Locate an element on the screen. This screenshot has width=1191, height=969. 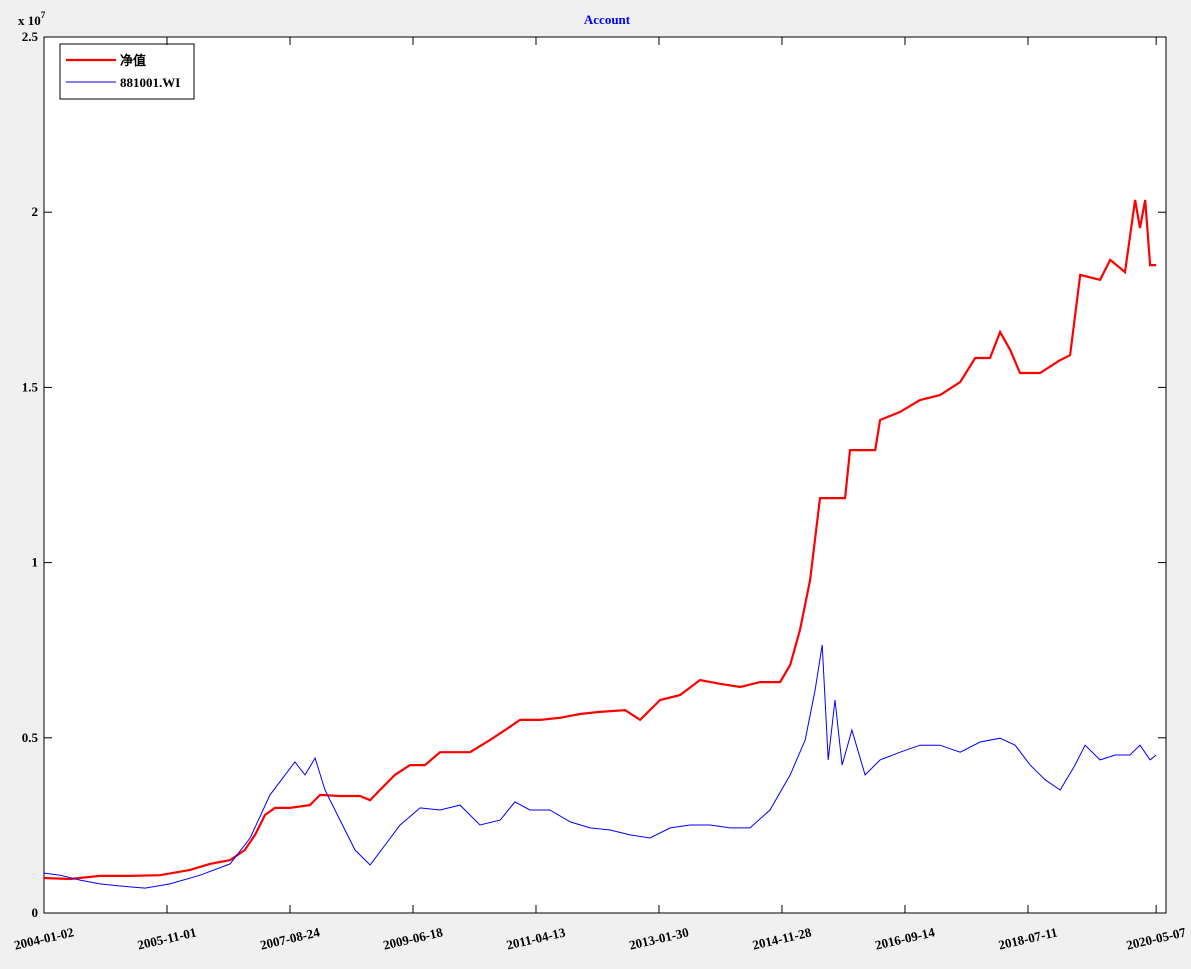
y-tick-label: 2 is located at coordinates (35, 211).